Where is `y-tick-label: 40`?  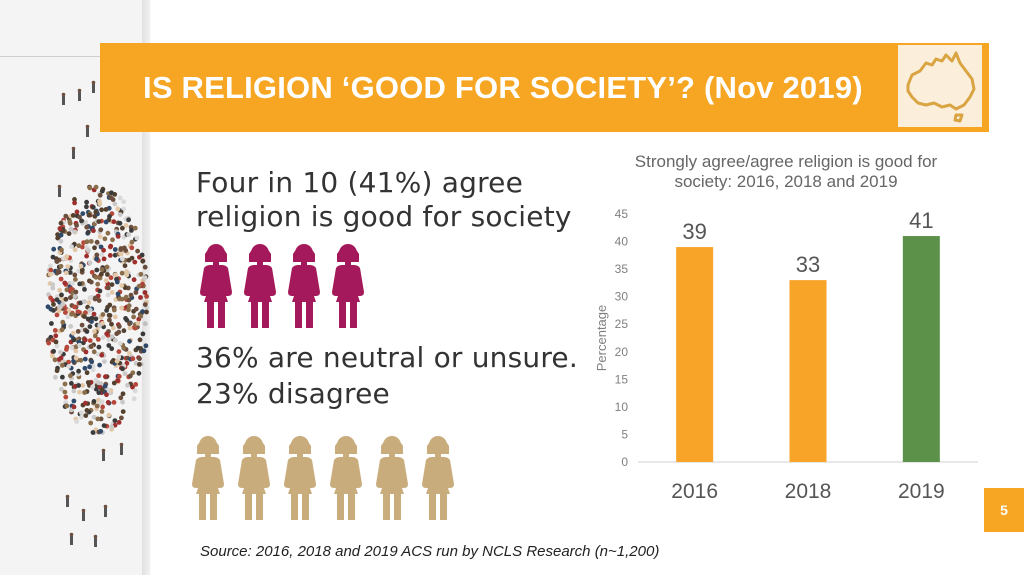
y-tick-label: 40 is located at coordinates (622, 242).